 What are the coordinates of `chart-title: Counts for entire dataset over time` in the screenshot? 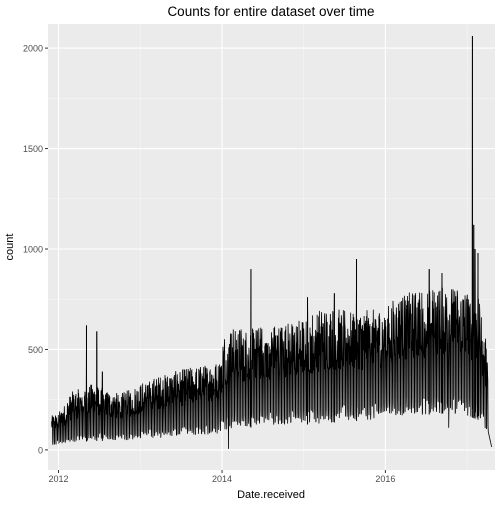 It's located at (270, 11).